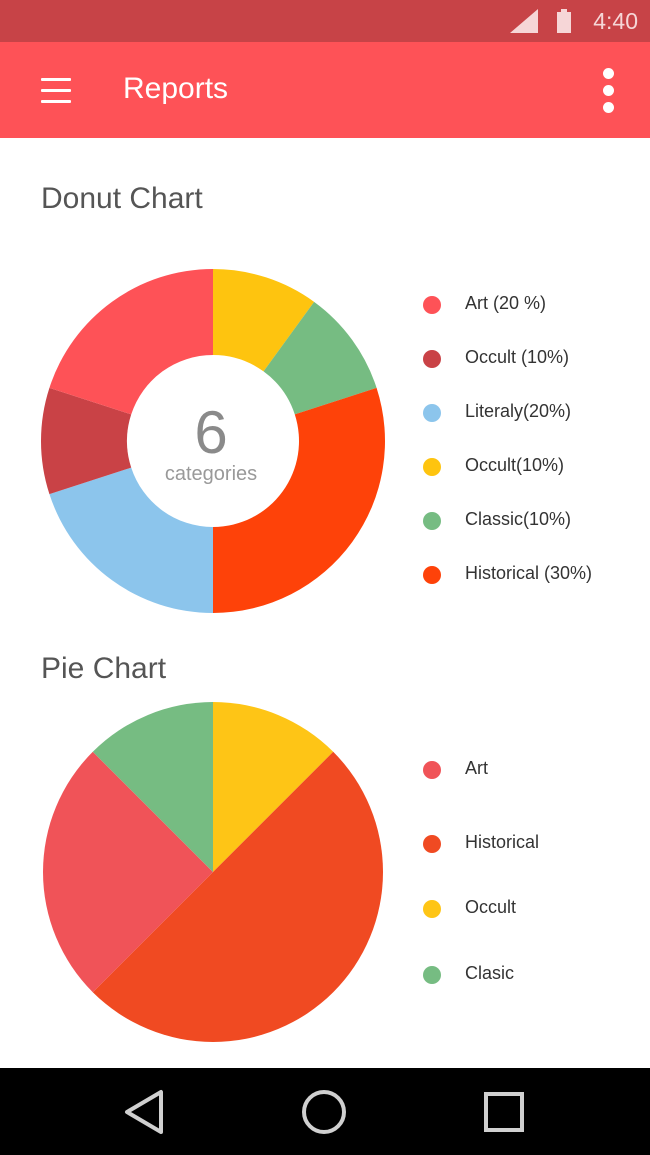 This screenshot has height=1155, width=650. Describe the element at coordinates (529, 573) in the screenshot. I see `donut-legend-label: Historical (30%)` at that location.